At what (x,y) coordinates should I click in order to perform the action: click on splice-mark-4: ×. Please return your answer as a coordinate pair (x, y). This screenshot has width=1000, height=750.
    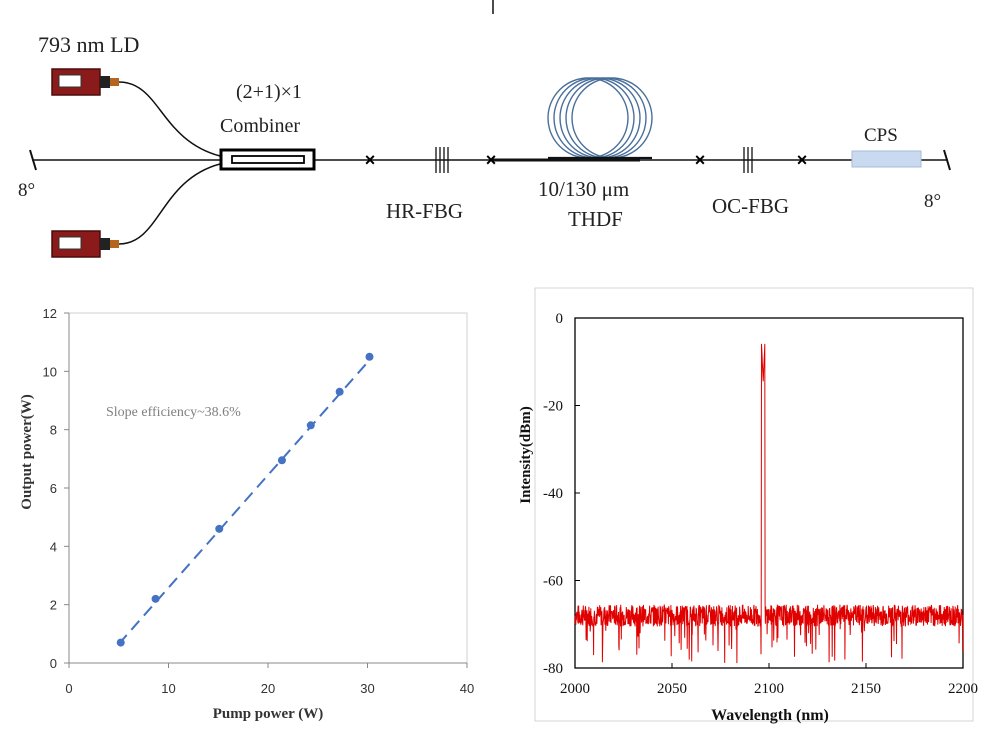
    Looking at the image, I should click on (802, 160).